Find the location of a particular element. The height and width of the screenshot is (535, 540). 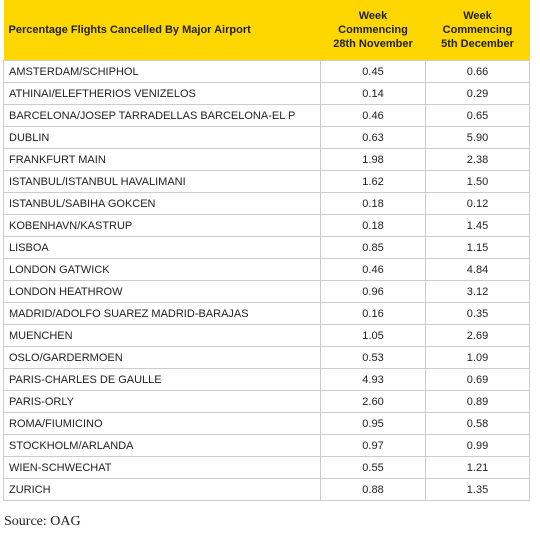

airport-cell: MUENCHEN is located at coordinates (162, 335).